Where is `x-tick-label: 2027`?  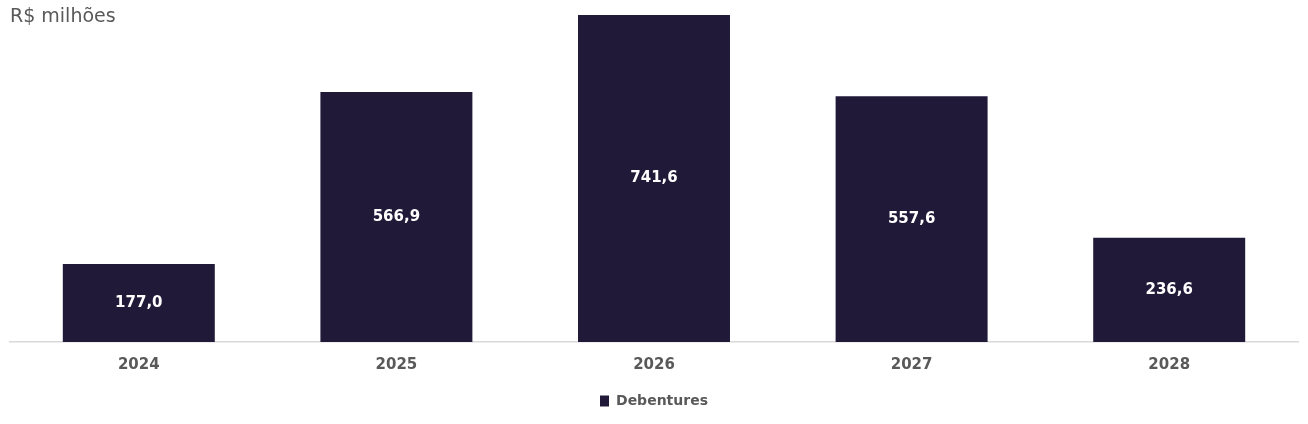 x-tick-label: 2027 is located at coordinates (911, 363).